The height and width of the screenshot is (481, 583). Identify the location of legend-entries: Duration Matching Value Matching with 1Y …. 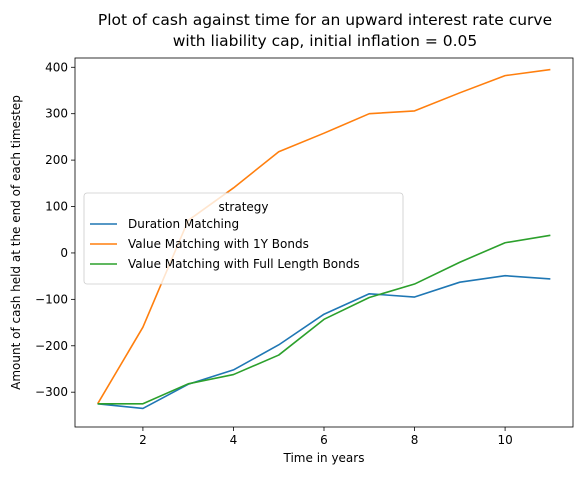
(225, 244).